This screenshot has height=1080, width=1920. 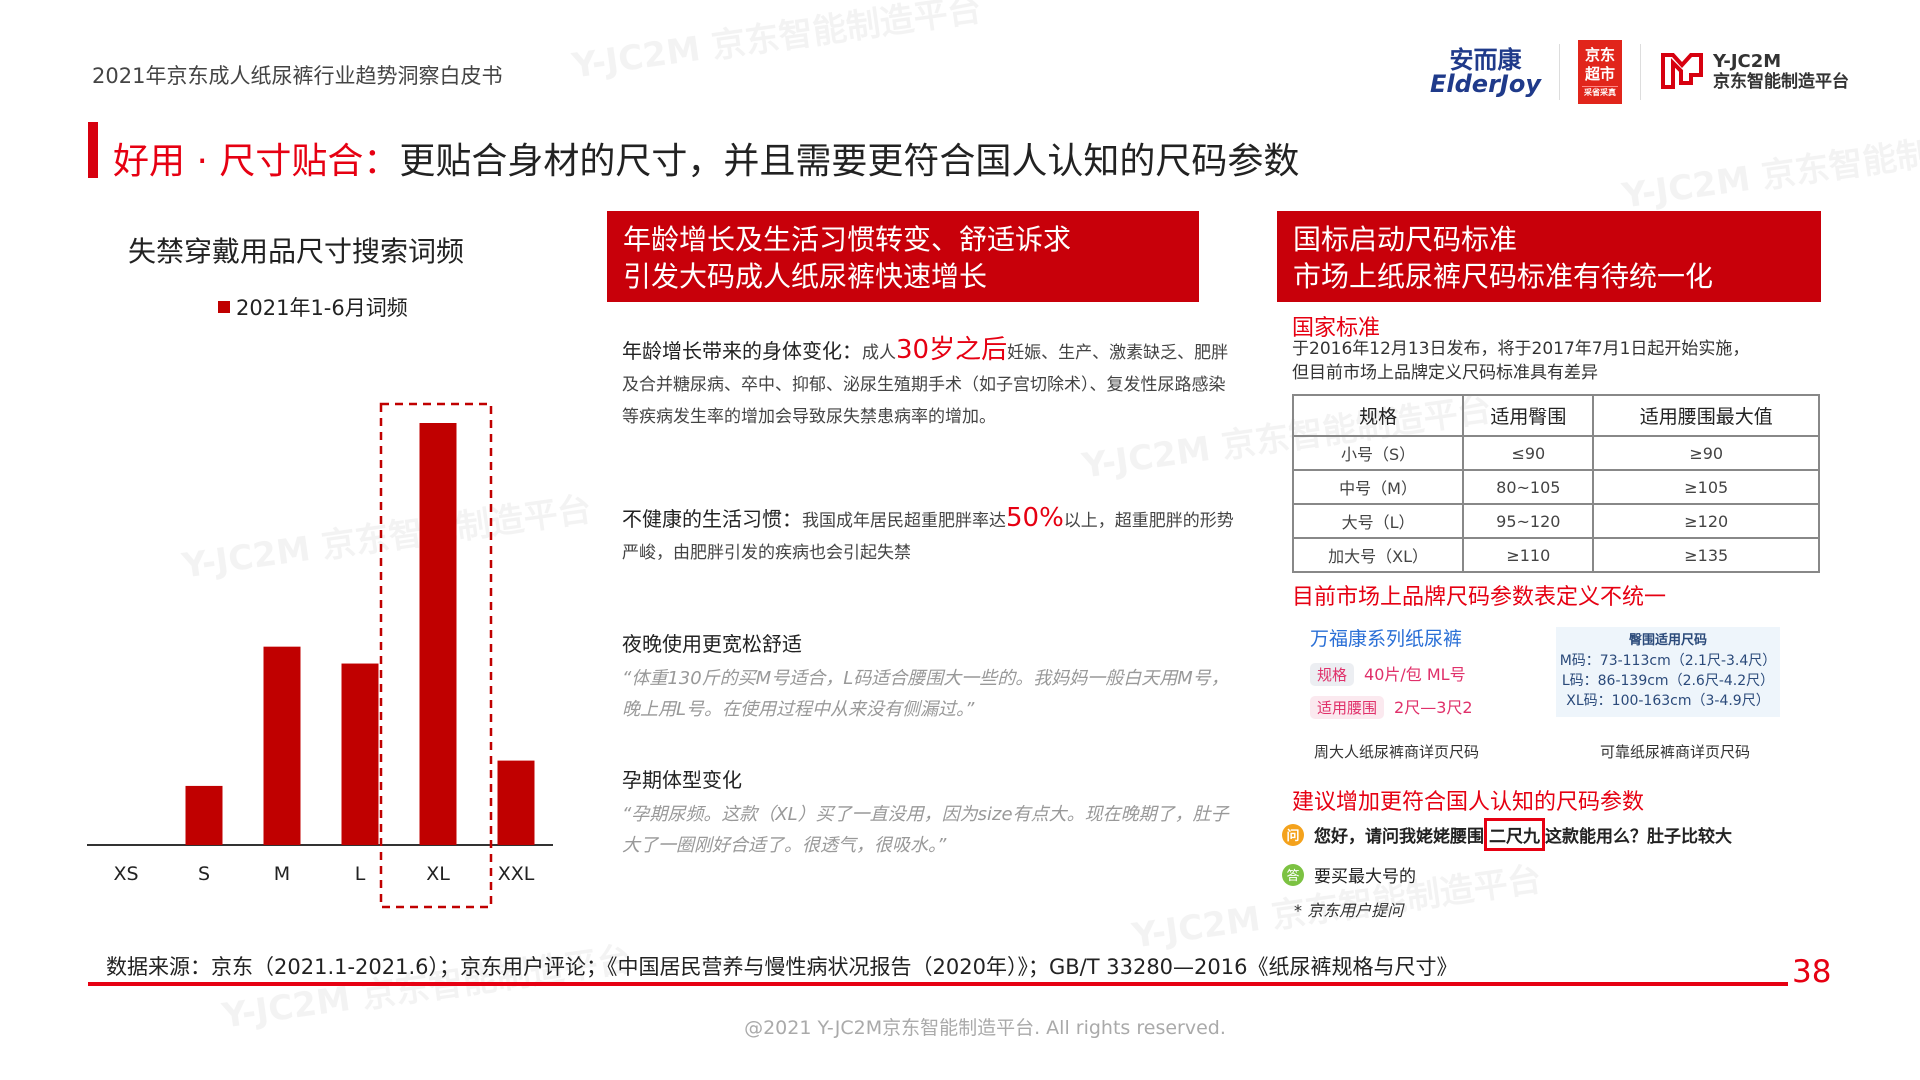 I want to click on brand-inconsistency-heading: 目前市场上品牌尺码参数表定义不统一, so click(x=1479, y=597).